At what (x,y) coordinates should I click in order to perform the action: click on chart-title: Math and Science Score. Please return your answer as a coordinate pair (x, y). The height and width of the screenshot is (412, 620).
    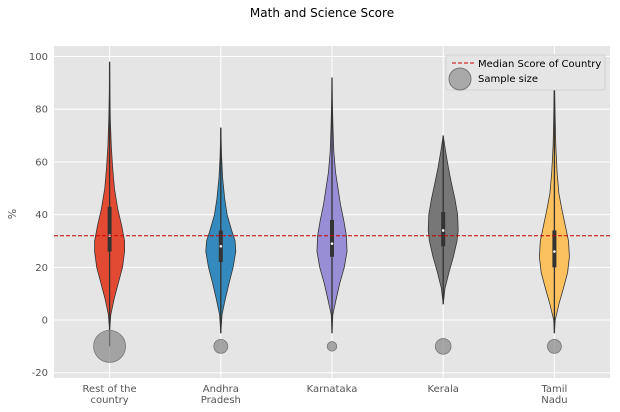
    Looking at the image, I should click on (322, 13).